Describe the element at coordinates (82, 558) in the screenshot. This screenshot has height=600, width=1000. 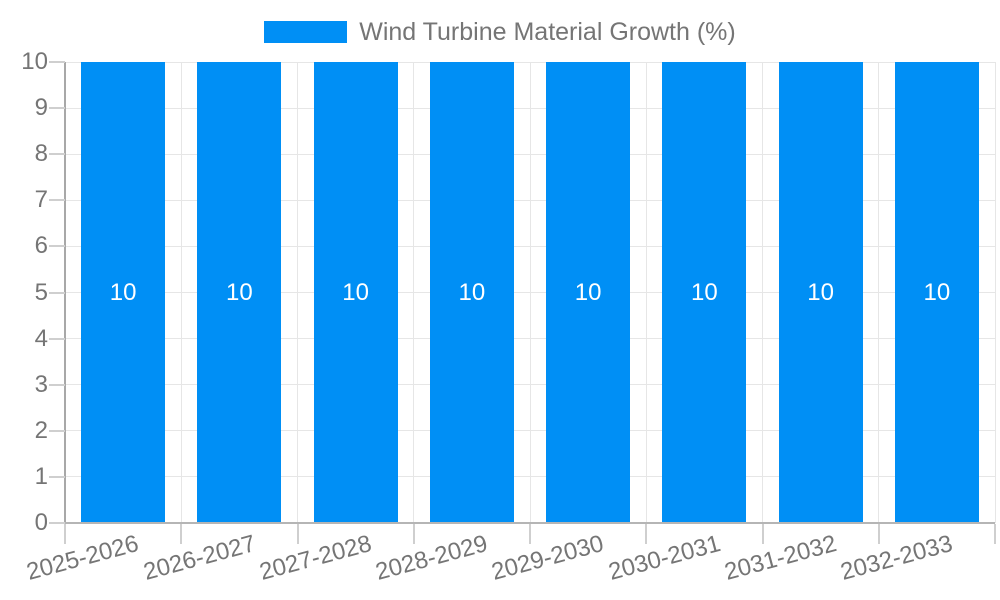
I see `x-category-label: 2025-2026` at that location.